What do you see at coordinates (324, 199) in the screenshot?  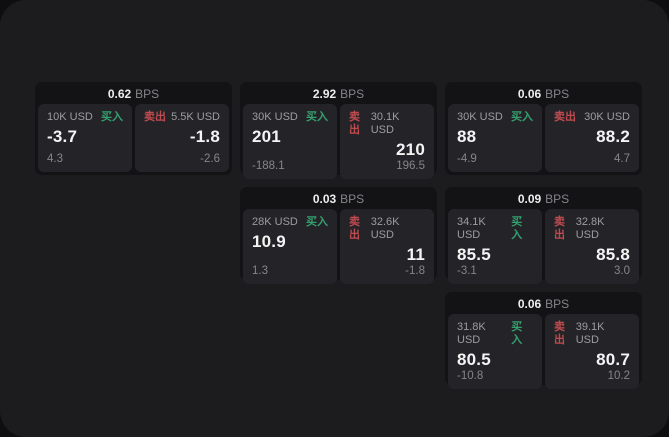 I see `bps-value: 0.03` at bounding box center [324, 199].